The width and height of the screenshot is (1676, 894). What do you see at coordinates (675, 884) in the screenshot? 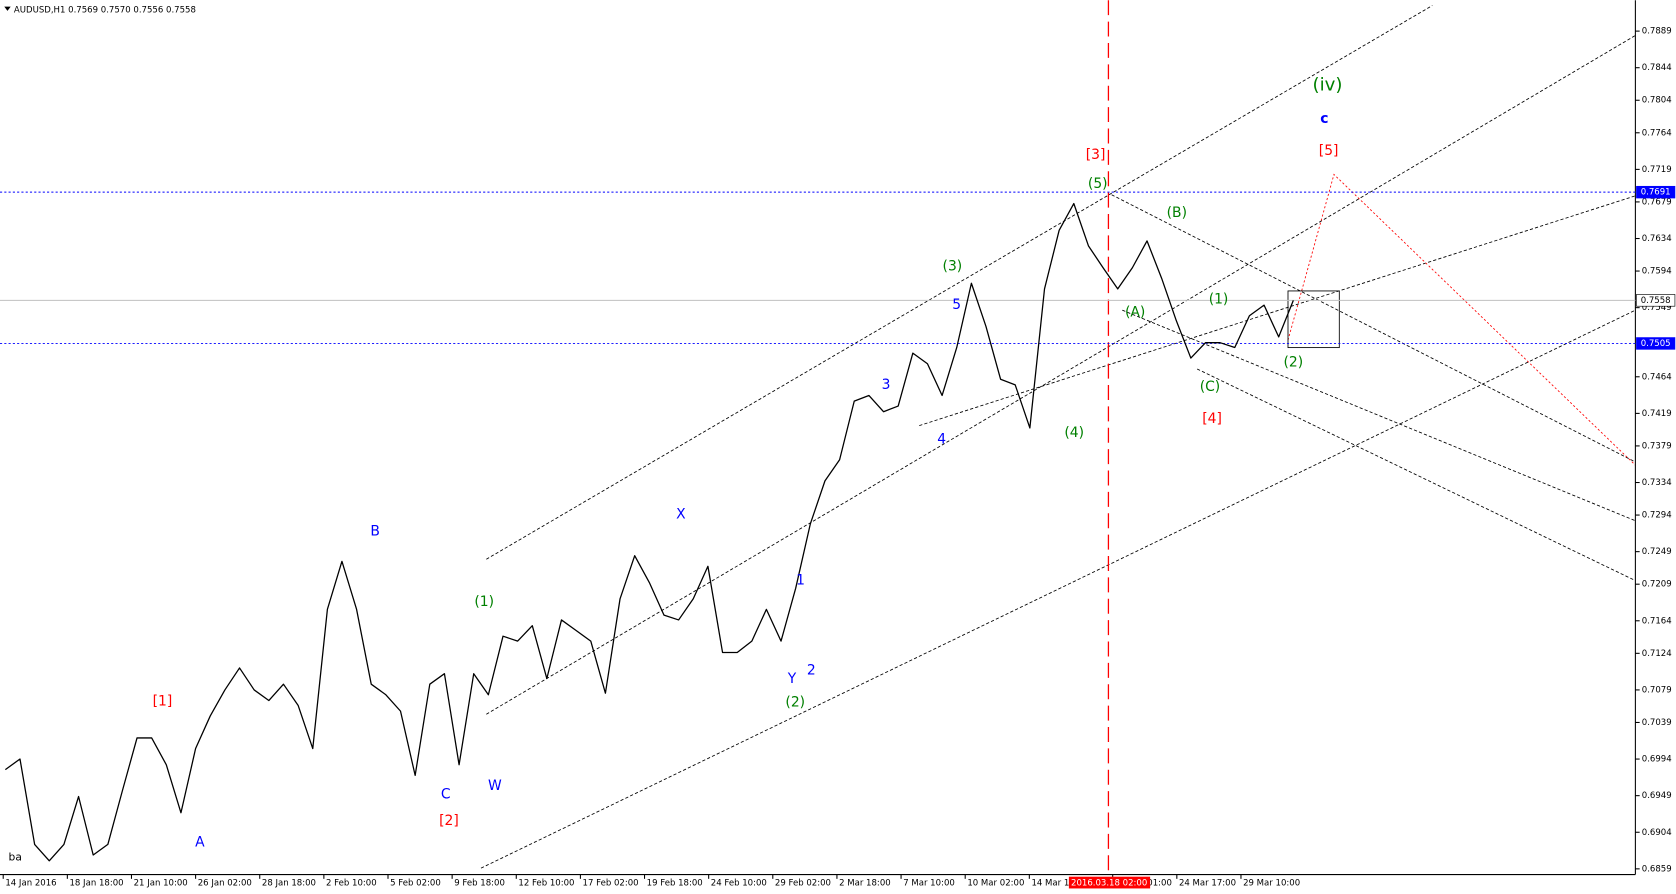
I see `x-tick-label: 19 Feb 18:00` at bounding box center [675, 884].